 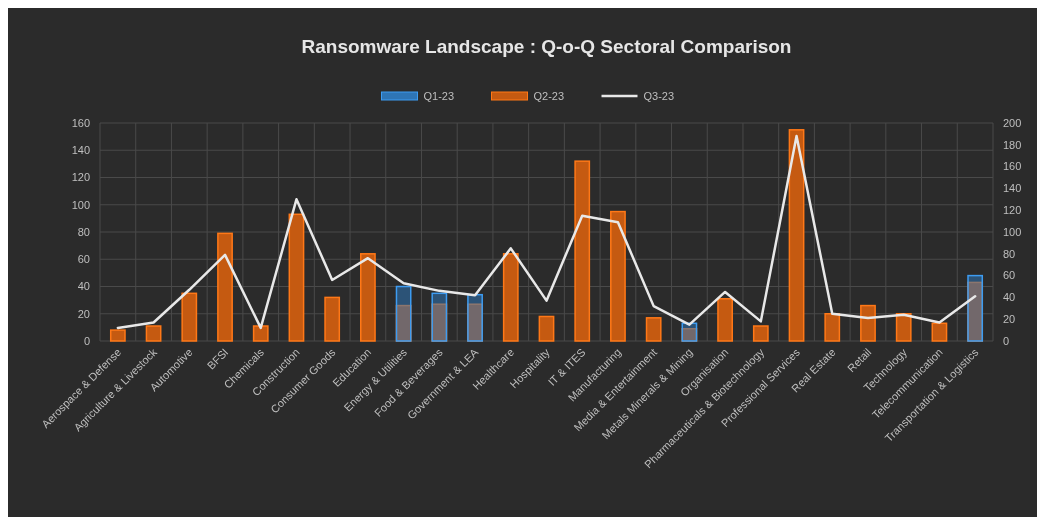 What do you see at coordinates (83, 231) in the screenshot?
I see `y-tick-label: 80` at bounding box center [83, 231].